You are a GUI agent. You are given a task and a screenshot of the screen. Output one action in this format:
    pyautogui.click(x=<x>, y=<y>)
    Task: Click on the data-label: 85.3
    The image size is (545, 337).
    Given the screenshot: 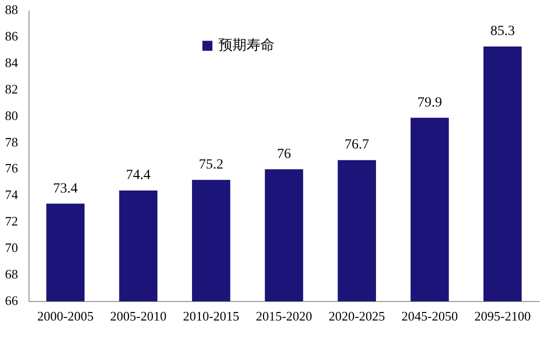 What is the action you would take?
    pyautogui.click(x=502, y=32)
    